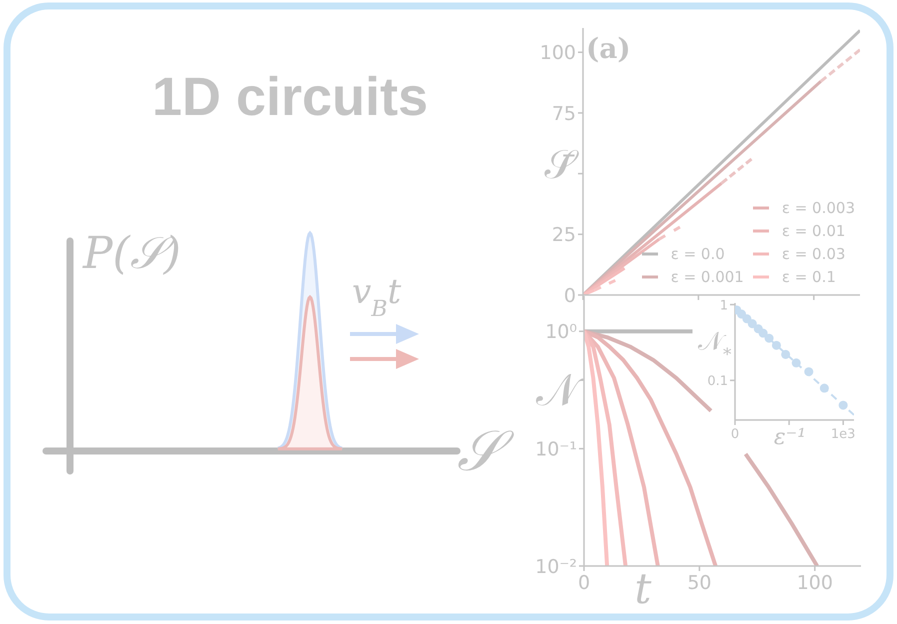 Image resolution: width=897 pixels, height=624 pixels. What do you see at coordinates (814, 231) in the screenshot?
I see `legend-label: ε = 0.01` at bounding box center [814, 231].